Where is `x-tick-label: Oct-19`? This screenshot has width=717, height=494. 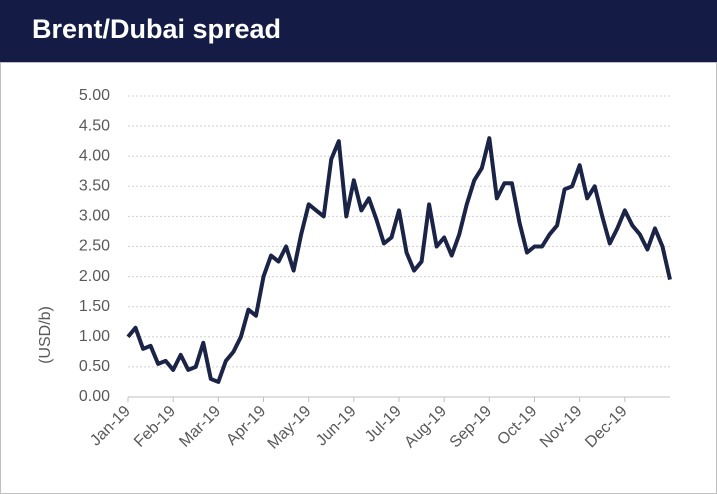 x-tick-label: Oct-19 is located at coordinates (517, 426).